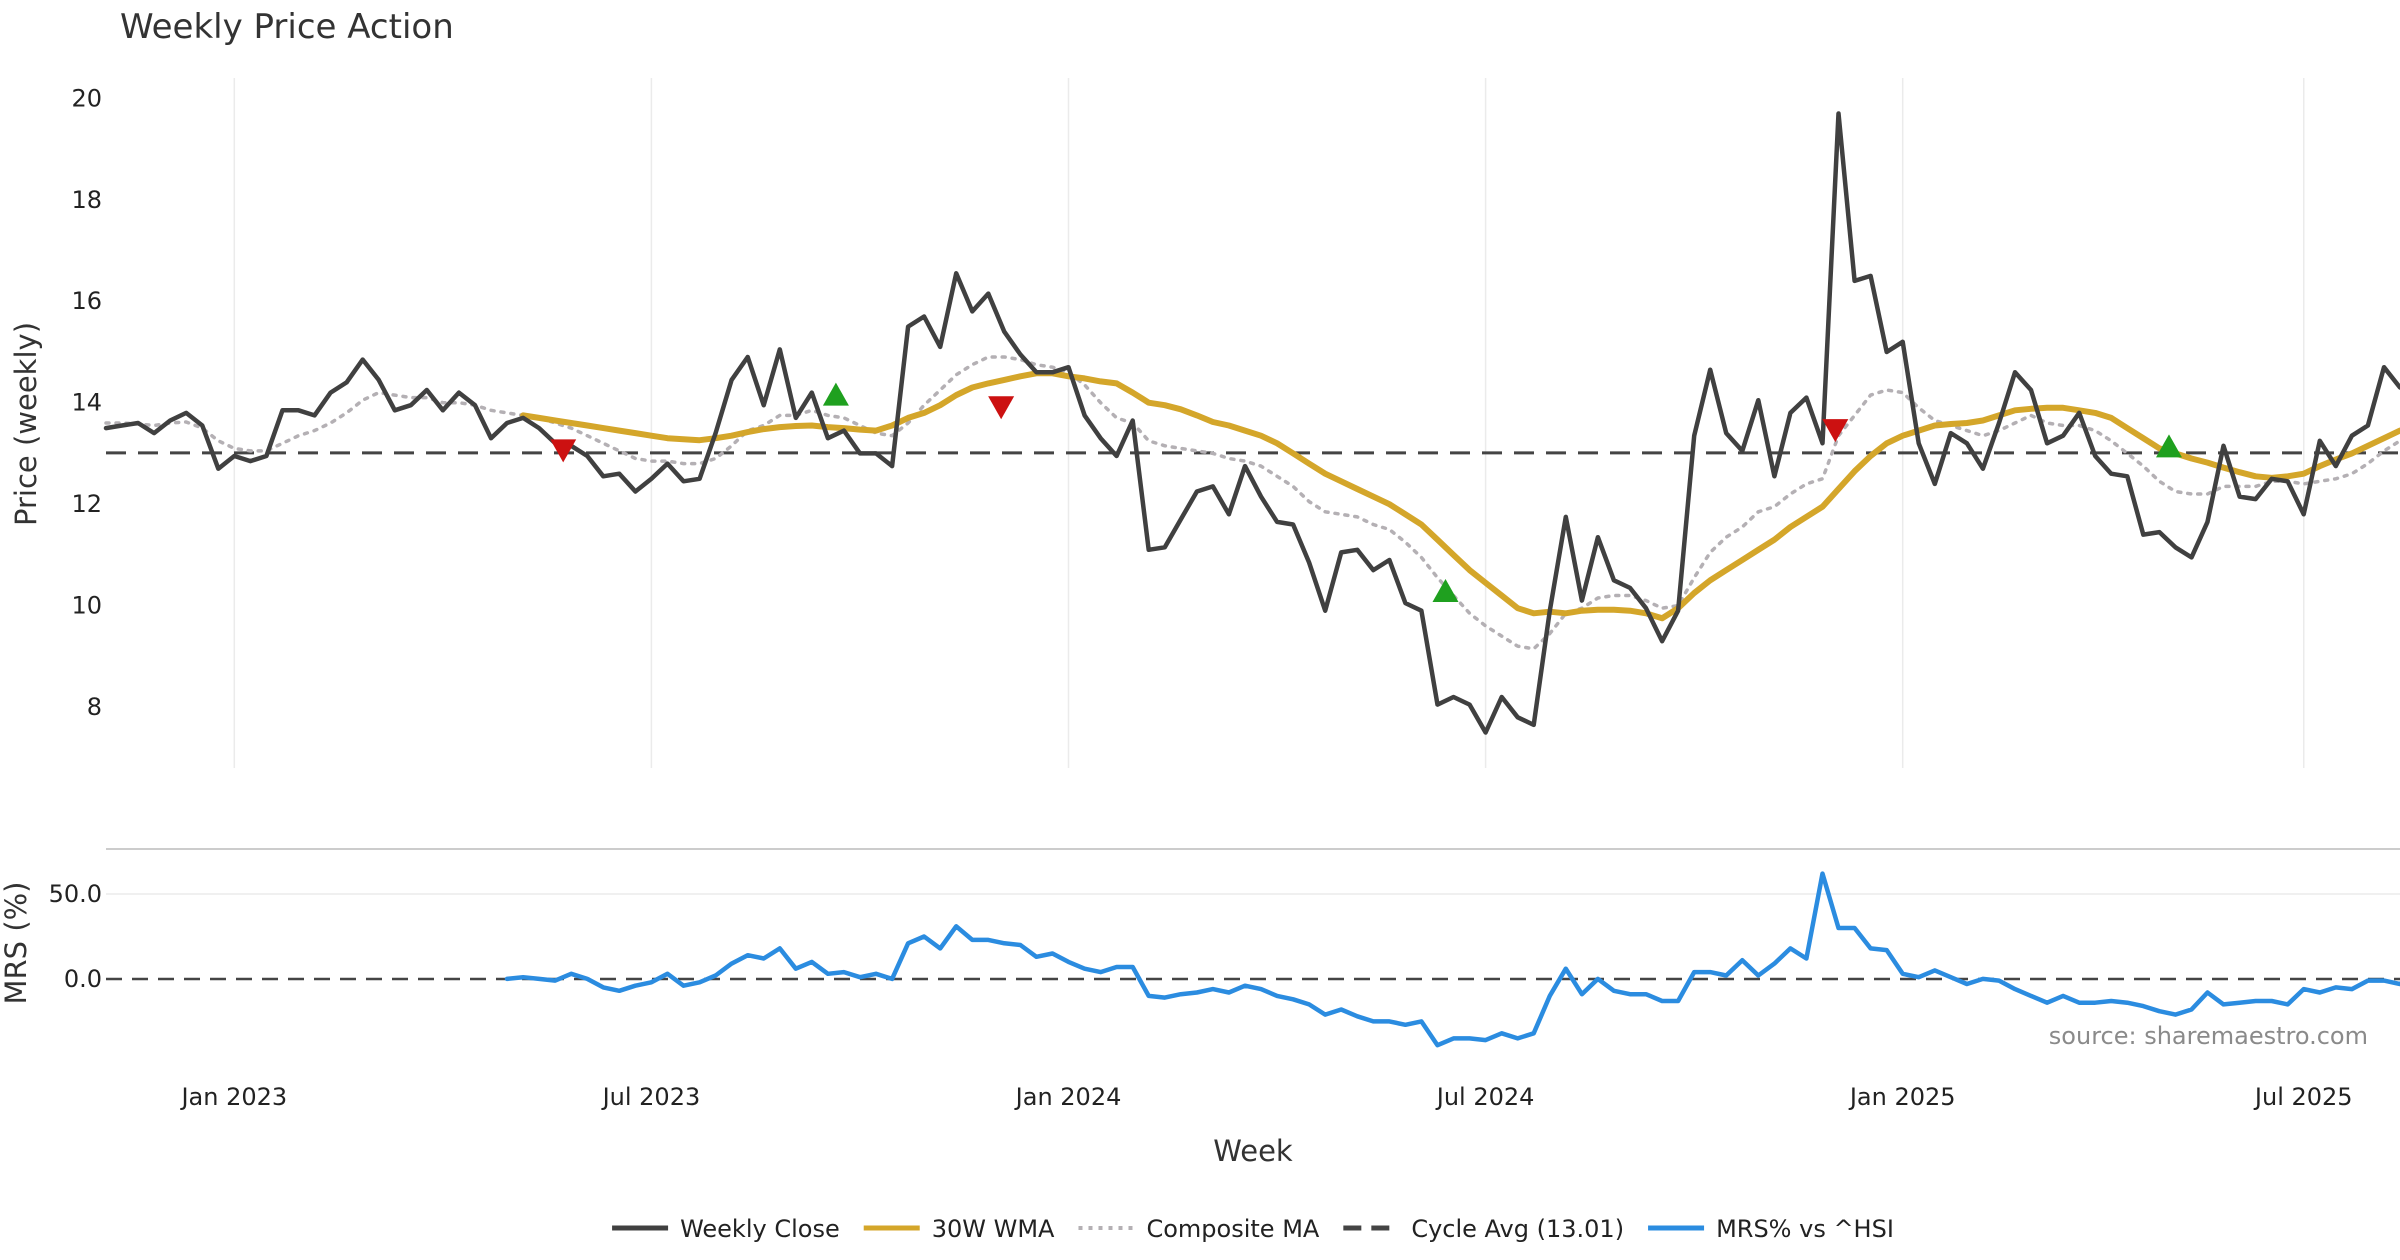  Describe the element at coordinates (1232, 1229) in the screenshot. I see `legend-label: Composite MA` at that location.